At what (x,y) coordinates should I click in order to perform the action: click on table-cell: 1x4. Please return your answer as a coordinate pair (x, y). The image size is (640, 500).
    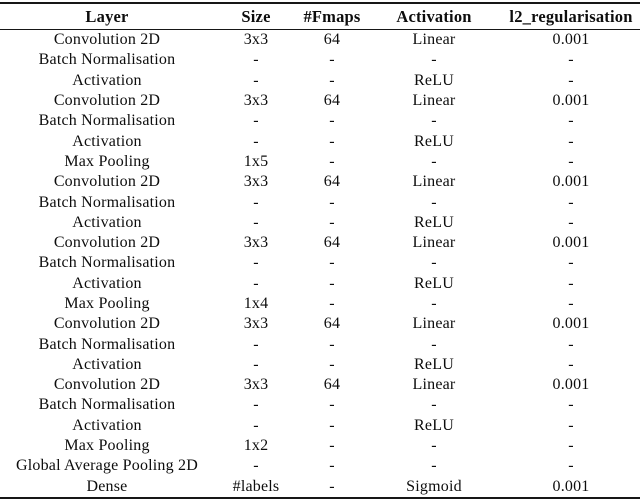
    Looking at the image, I should click on (256, 303).